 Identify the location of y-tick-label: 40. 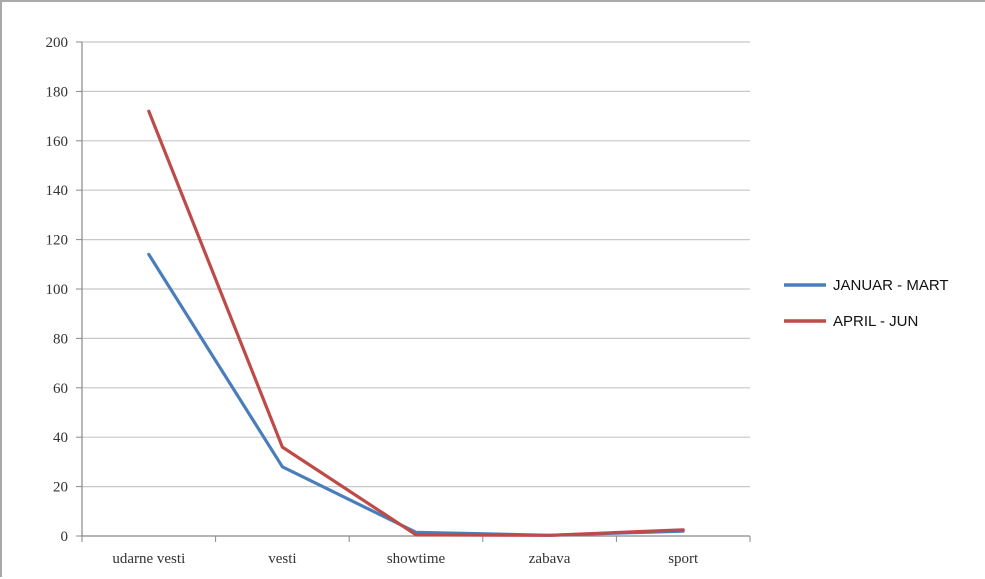
(60, 438).